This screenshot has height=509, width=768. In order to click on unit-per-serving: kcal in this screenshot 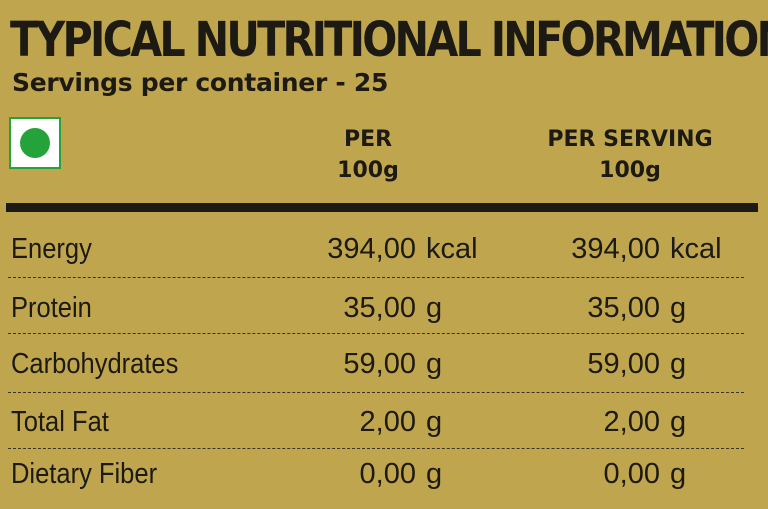, I will do `click(696, 249)`.